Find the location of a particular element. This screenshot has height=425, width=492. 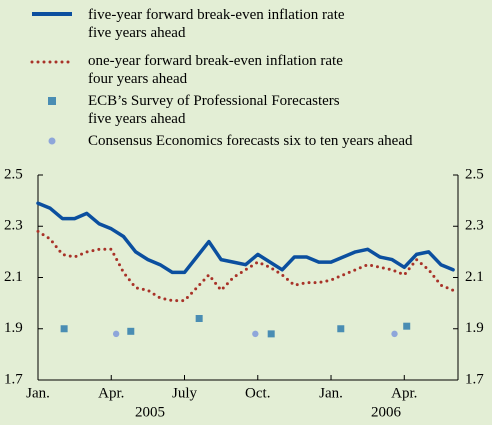

y2-tick-label: 1.9 is located at coordinates (474, 328).